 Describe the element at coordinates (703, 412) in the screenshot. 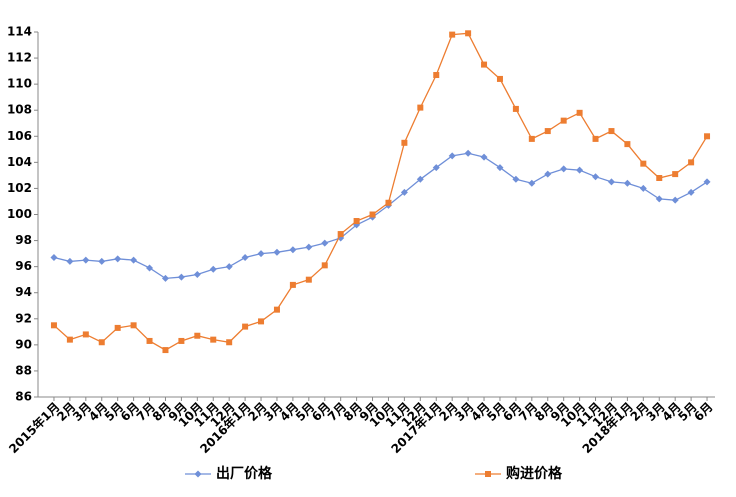

I see `x-tick-label: 6月` at that location.